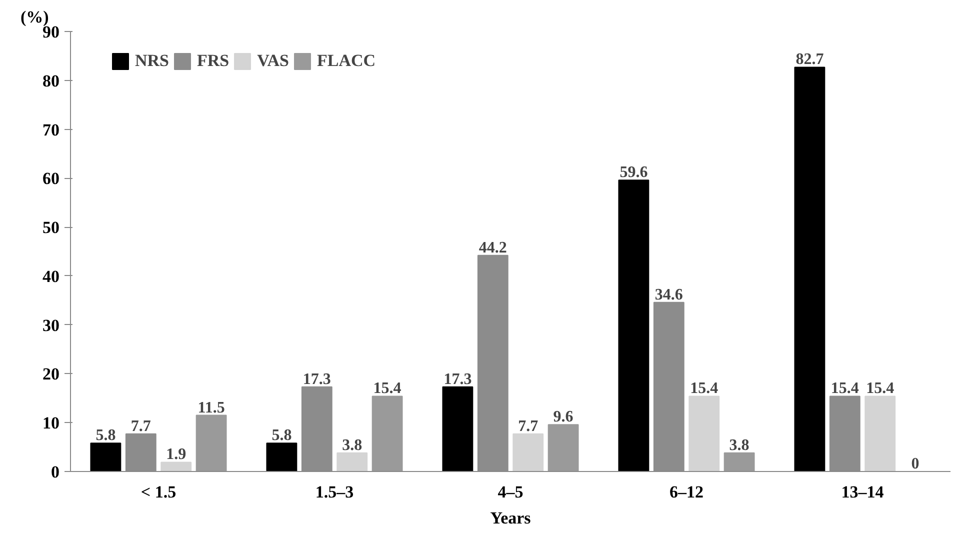 This screenshot has width=978, height=538. I want to click on x-tick-label: 4–5, so click(511, 492).